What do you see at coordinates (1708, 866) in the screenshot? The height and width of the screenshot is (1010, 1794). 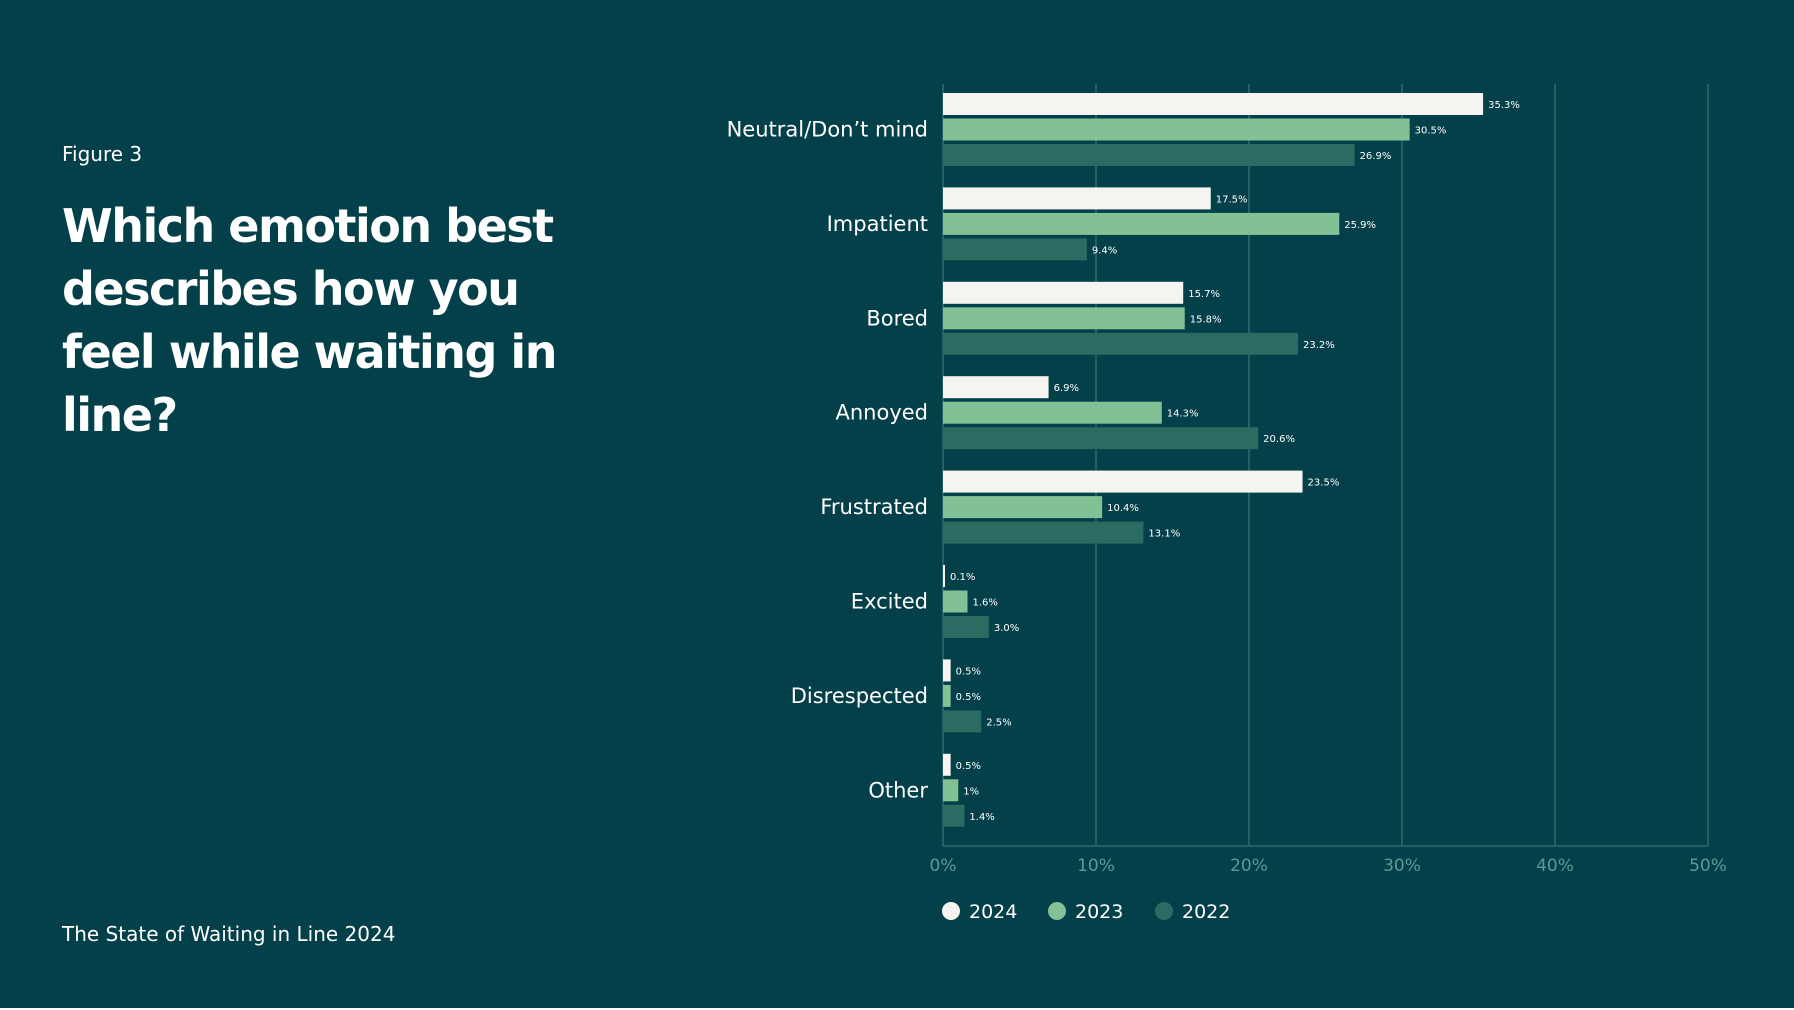 I see `x-tick-label: 50%` at bounding box center [1708, 866].